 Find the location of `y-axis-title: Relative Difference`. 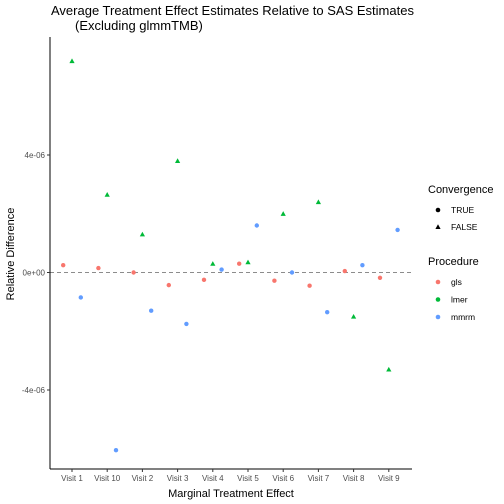

y-axis-title: Relative Difference is located at coordinates (11, 254).